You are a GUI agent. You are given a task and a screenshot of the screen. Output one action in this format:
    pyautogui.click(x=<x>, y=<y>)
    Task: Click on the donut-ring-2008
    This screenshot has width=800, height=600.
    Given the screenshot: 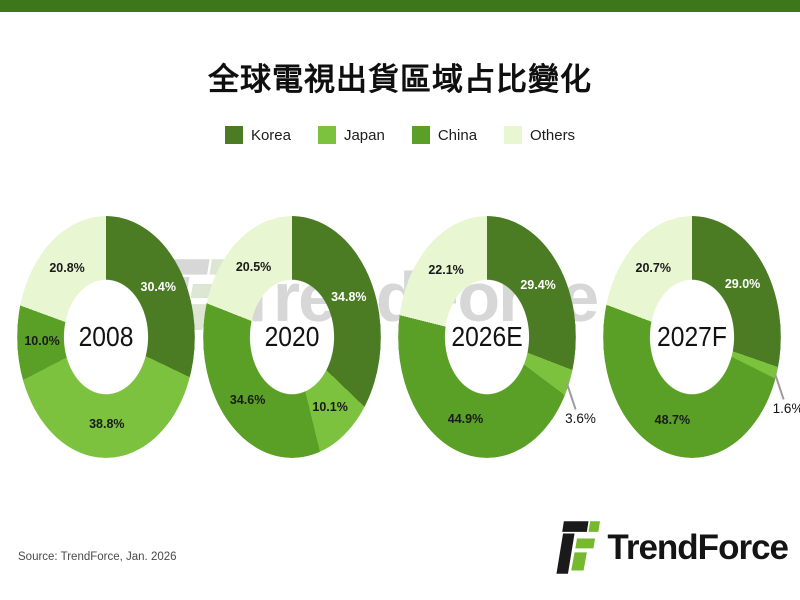 What is the action you would take?
    pyautogui.click(x=106, y=337)
    